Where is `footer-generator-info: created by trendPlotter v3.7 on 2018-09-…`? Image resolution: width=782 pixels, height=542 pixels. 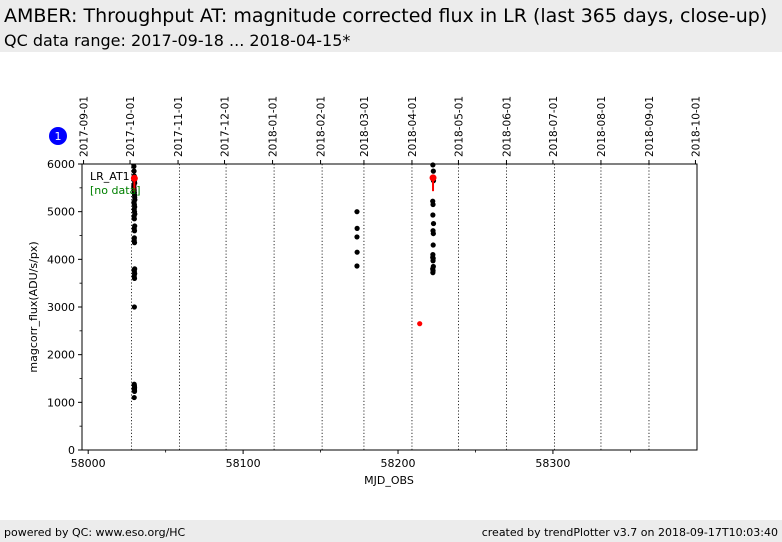 footer-generator-info: created by trendPlotter v3.7 on 2018-09-… is located at coordinates (629, 532).